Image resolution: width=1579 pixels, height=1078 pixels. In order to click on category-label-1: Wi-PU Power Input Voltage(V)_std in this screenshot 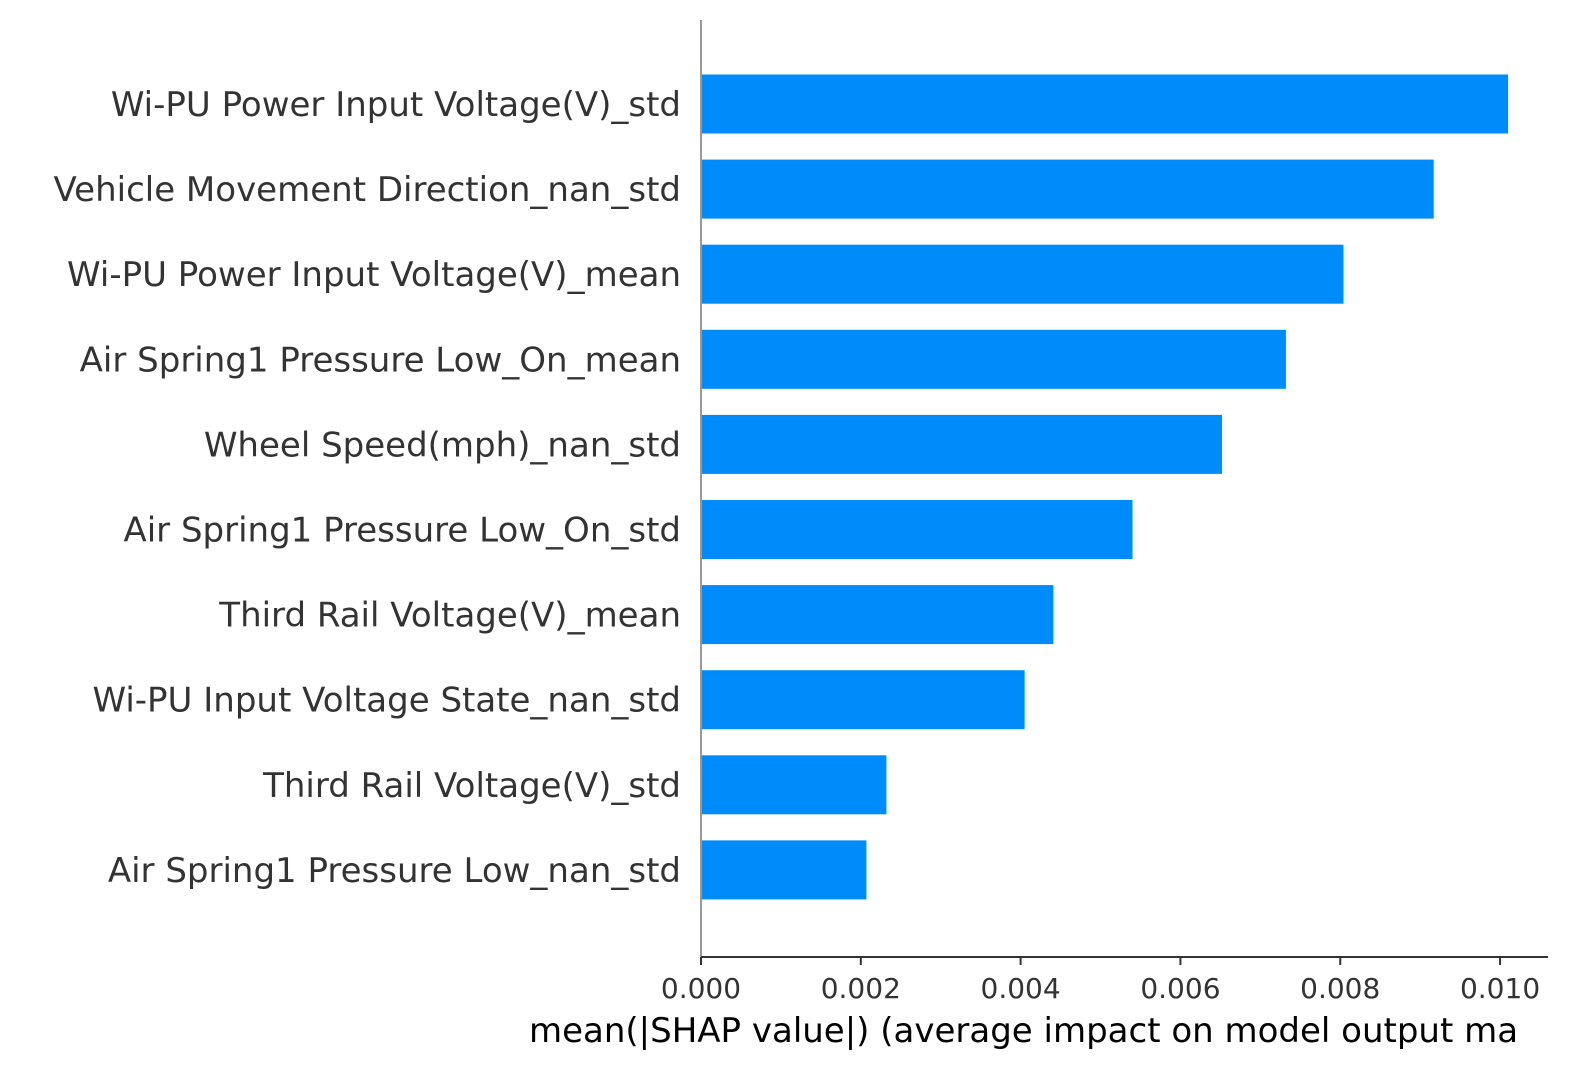, I will do `click(396, 105)`.